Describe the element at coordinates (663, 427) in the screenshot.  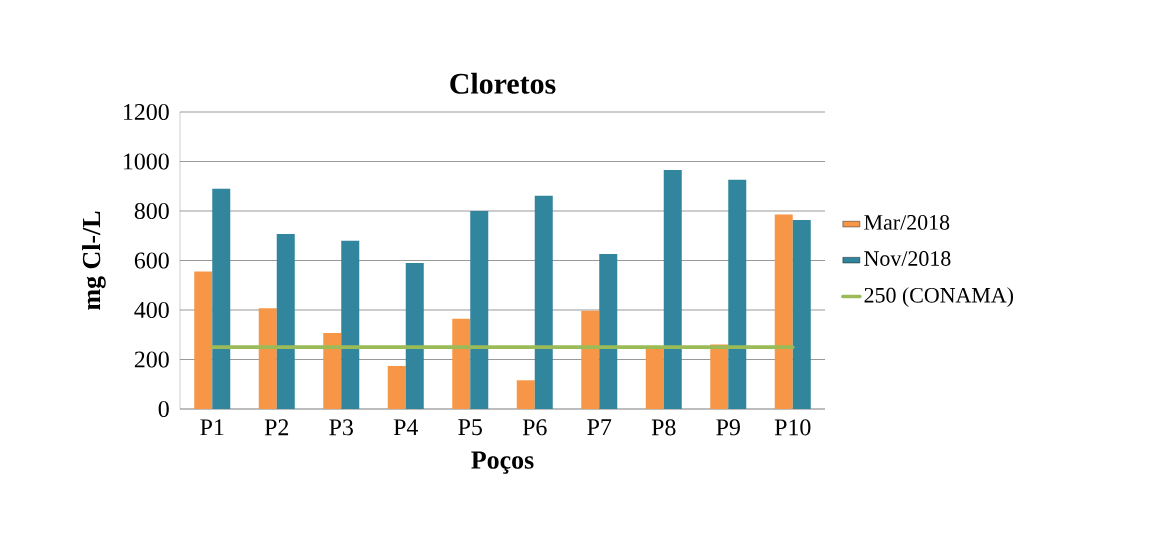
I see `x-tick-label: P8` at that location.